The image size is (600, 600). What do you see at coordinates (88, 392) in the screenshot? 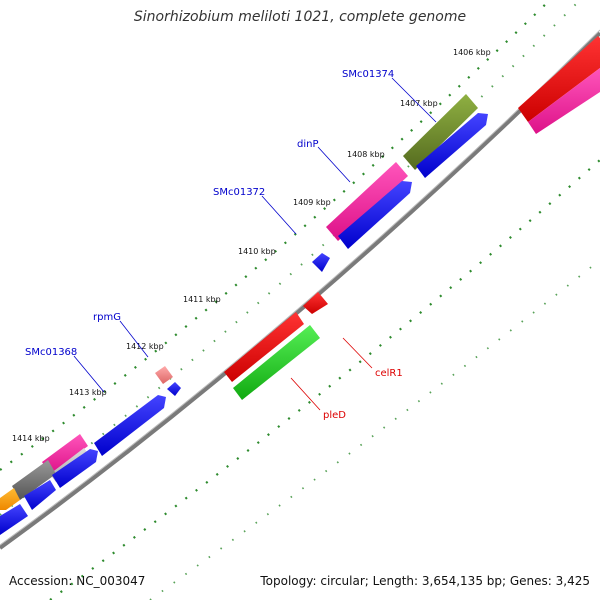
I see `tick-label: 1413 kbp` at bounding box center [88, 392].